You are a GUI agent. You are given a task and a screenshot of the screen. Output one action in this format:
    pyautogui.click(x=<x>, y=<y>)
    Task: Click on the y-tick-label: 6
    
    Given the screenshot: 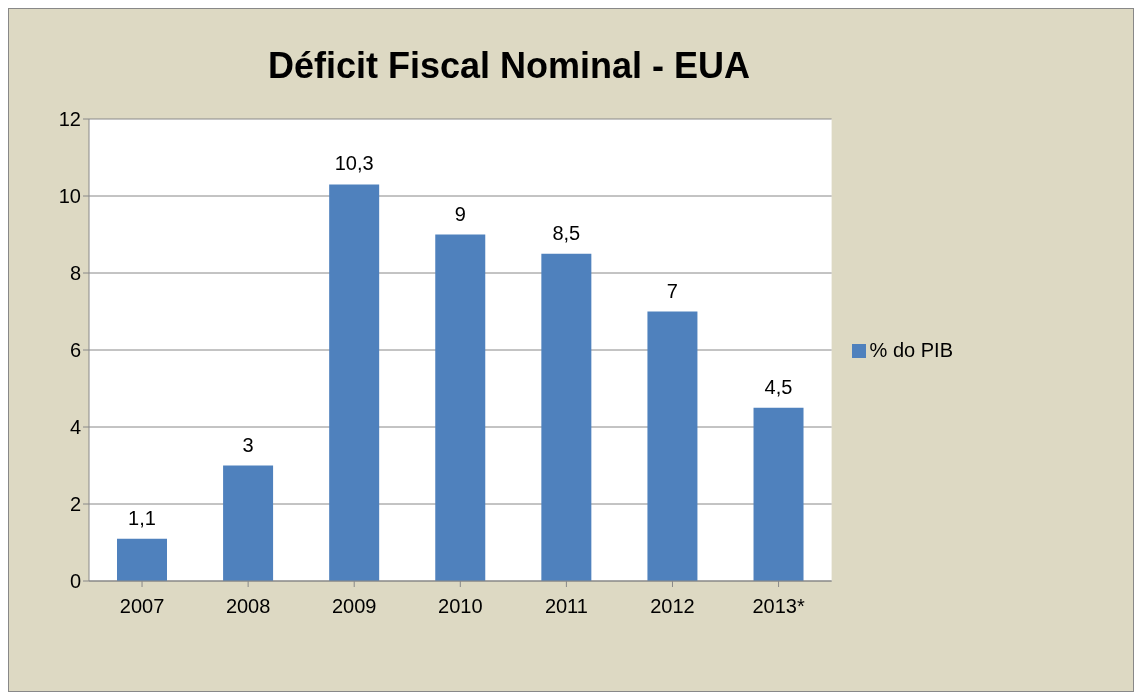 What is the action you would take?
    pyautogui.click(x=75, y=350)
    